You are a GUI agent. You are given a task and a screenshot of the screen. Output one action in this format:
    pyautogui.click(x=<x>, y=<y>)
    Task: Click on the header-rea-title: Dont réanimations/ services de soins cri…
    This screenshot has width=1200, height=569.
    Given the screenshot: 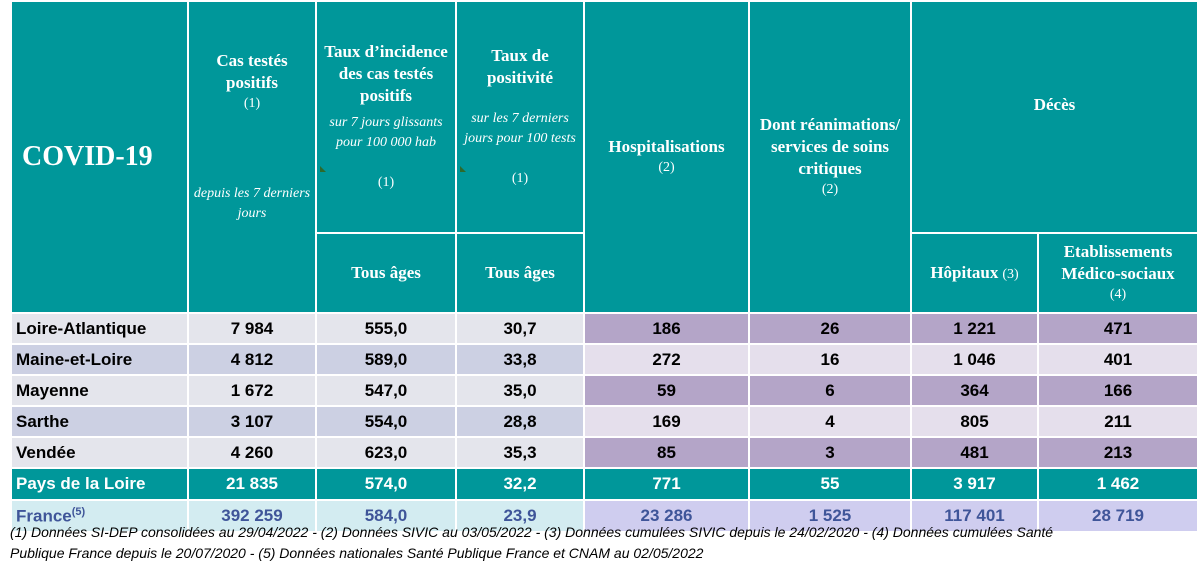 What is the action you would take?
    pyautogui.click(x=830, y=146)
    